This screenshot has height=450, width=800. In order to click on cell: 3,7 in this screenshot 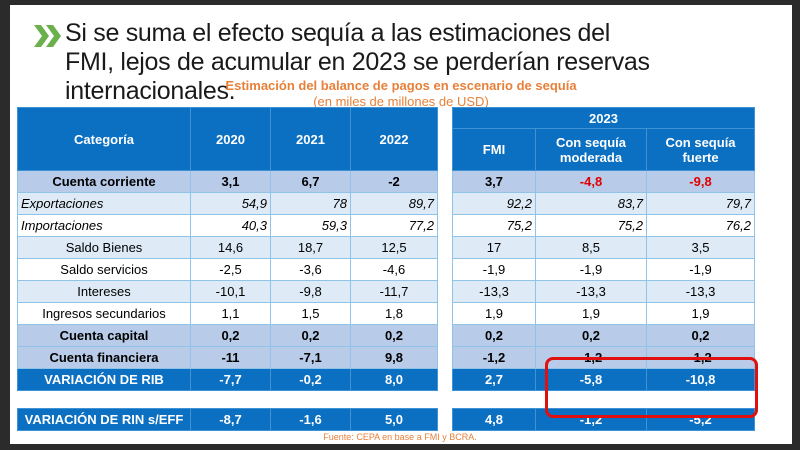, I will do `click(494, 181)`.